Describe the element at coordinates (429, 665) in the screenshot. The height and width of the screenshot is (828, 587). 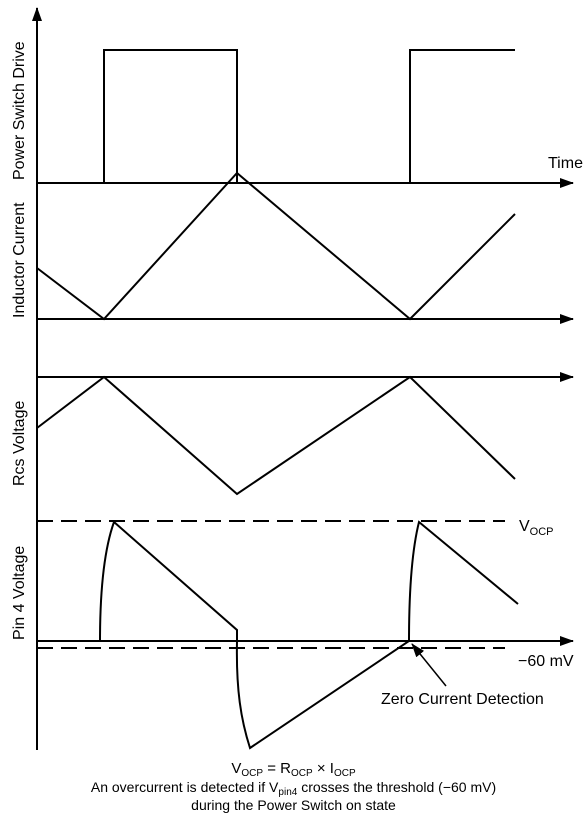
I see `zero-current-pointer-arrow` at that location.